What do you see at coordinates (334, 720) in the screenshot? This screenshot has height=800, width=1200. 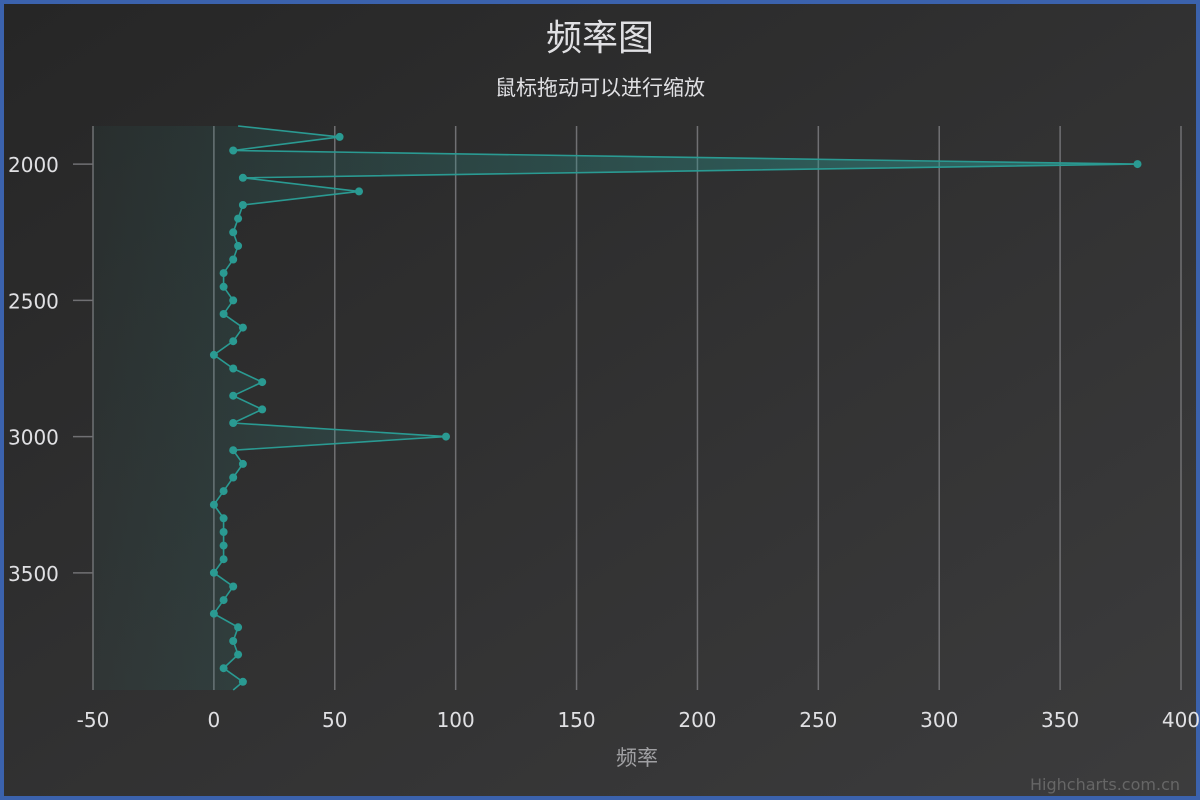 I see `x-tick-label: 50` at bounding box center [334, 720].